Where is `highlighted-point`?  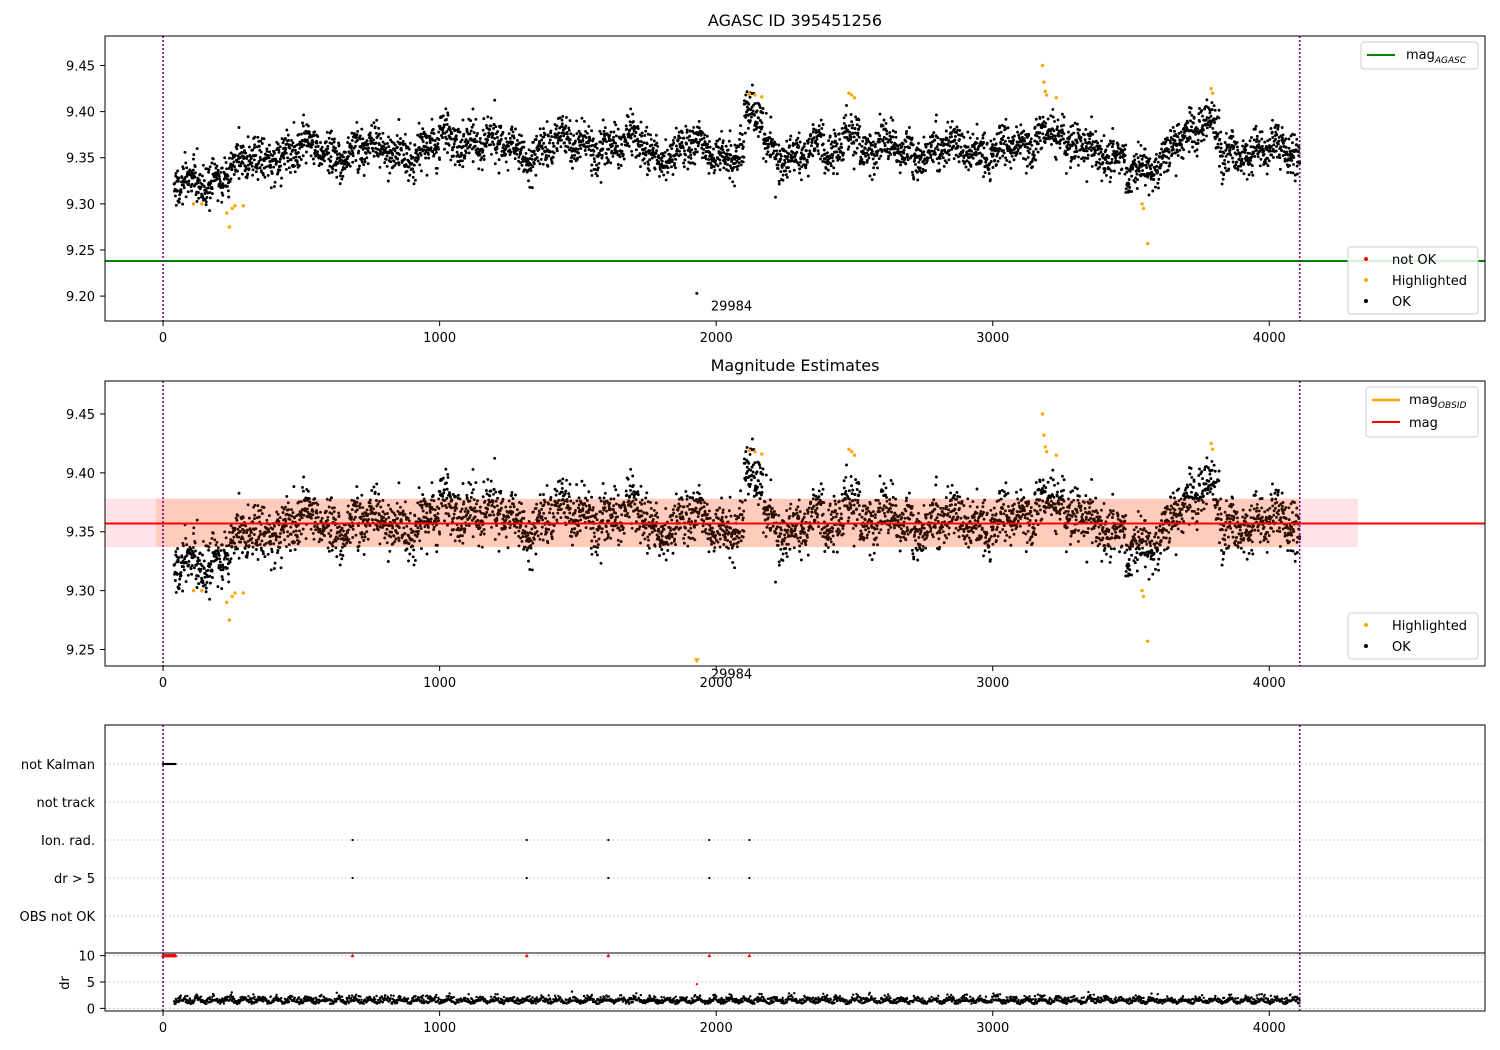
highlighted-point is located at coordinates (1042, 65).